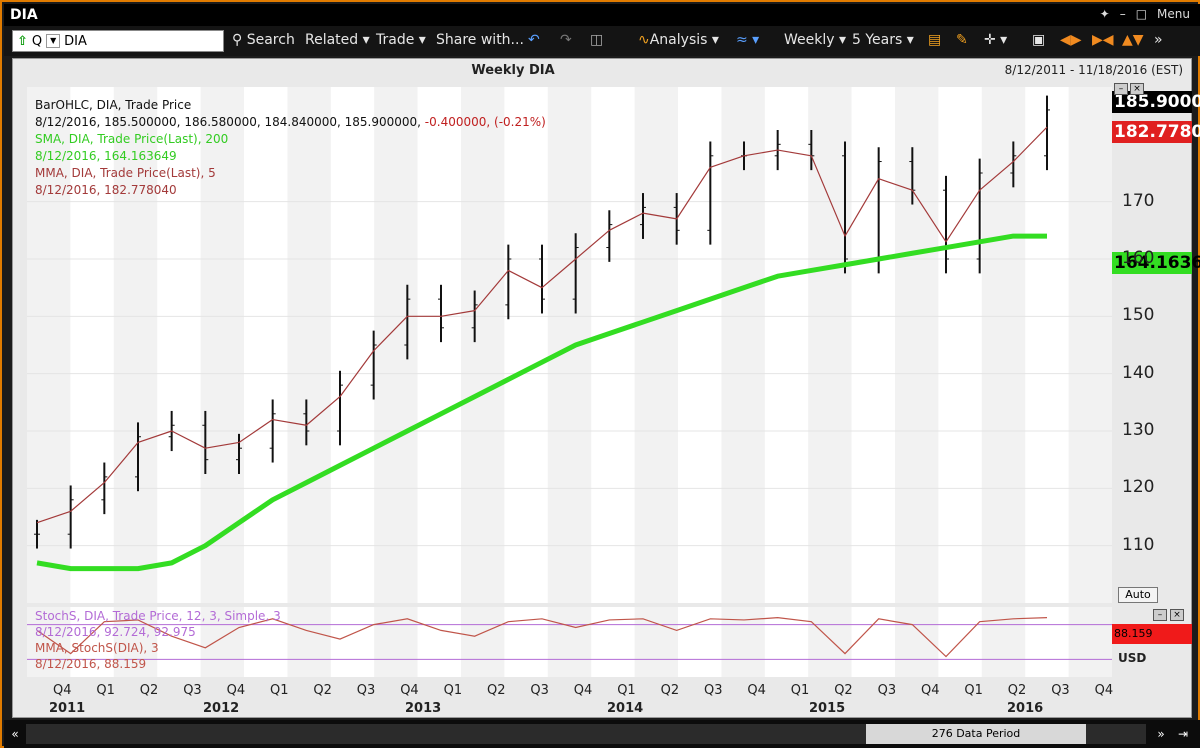 Image resolution: width=1200 pixels, height=748 pixels. Describe the element at coordinates (1093, 70) in the screenshot. I see `date-range: 8/12/2011 - 11/18/2016 (EST)` at that location.